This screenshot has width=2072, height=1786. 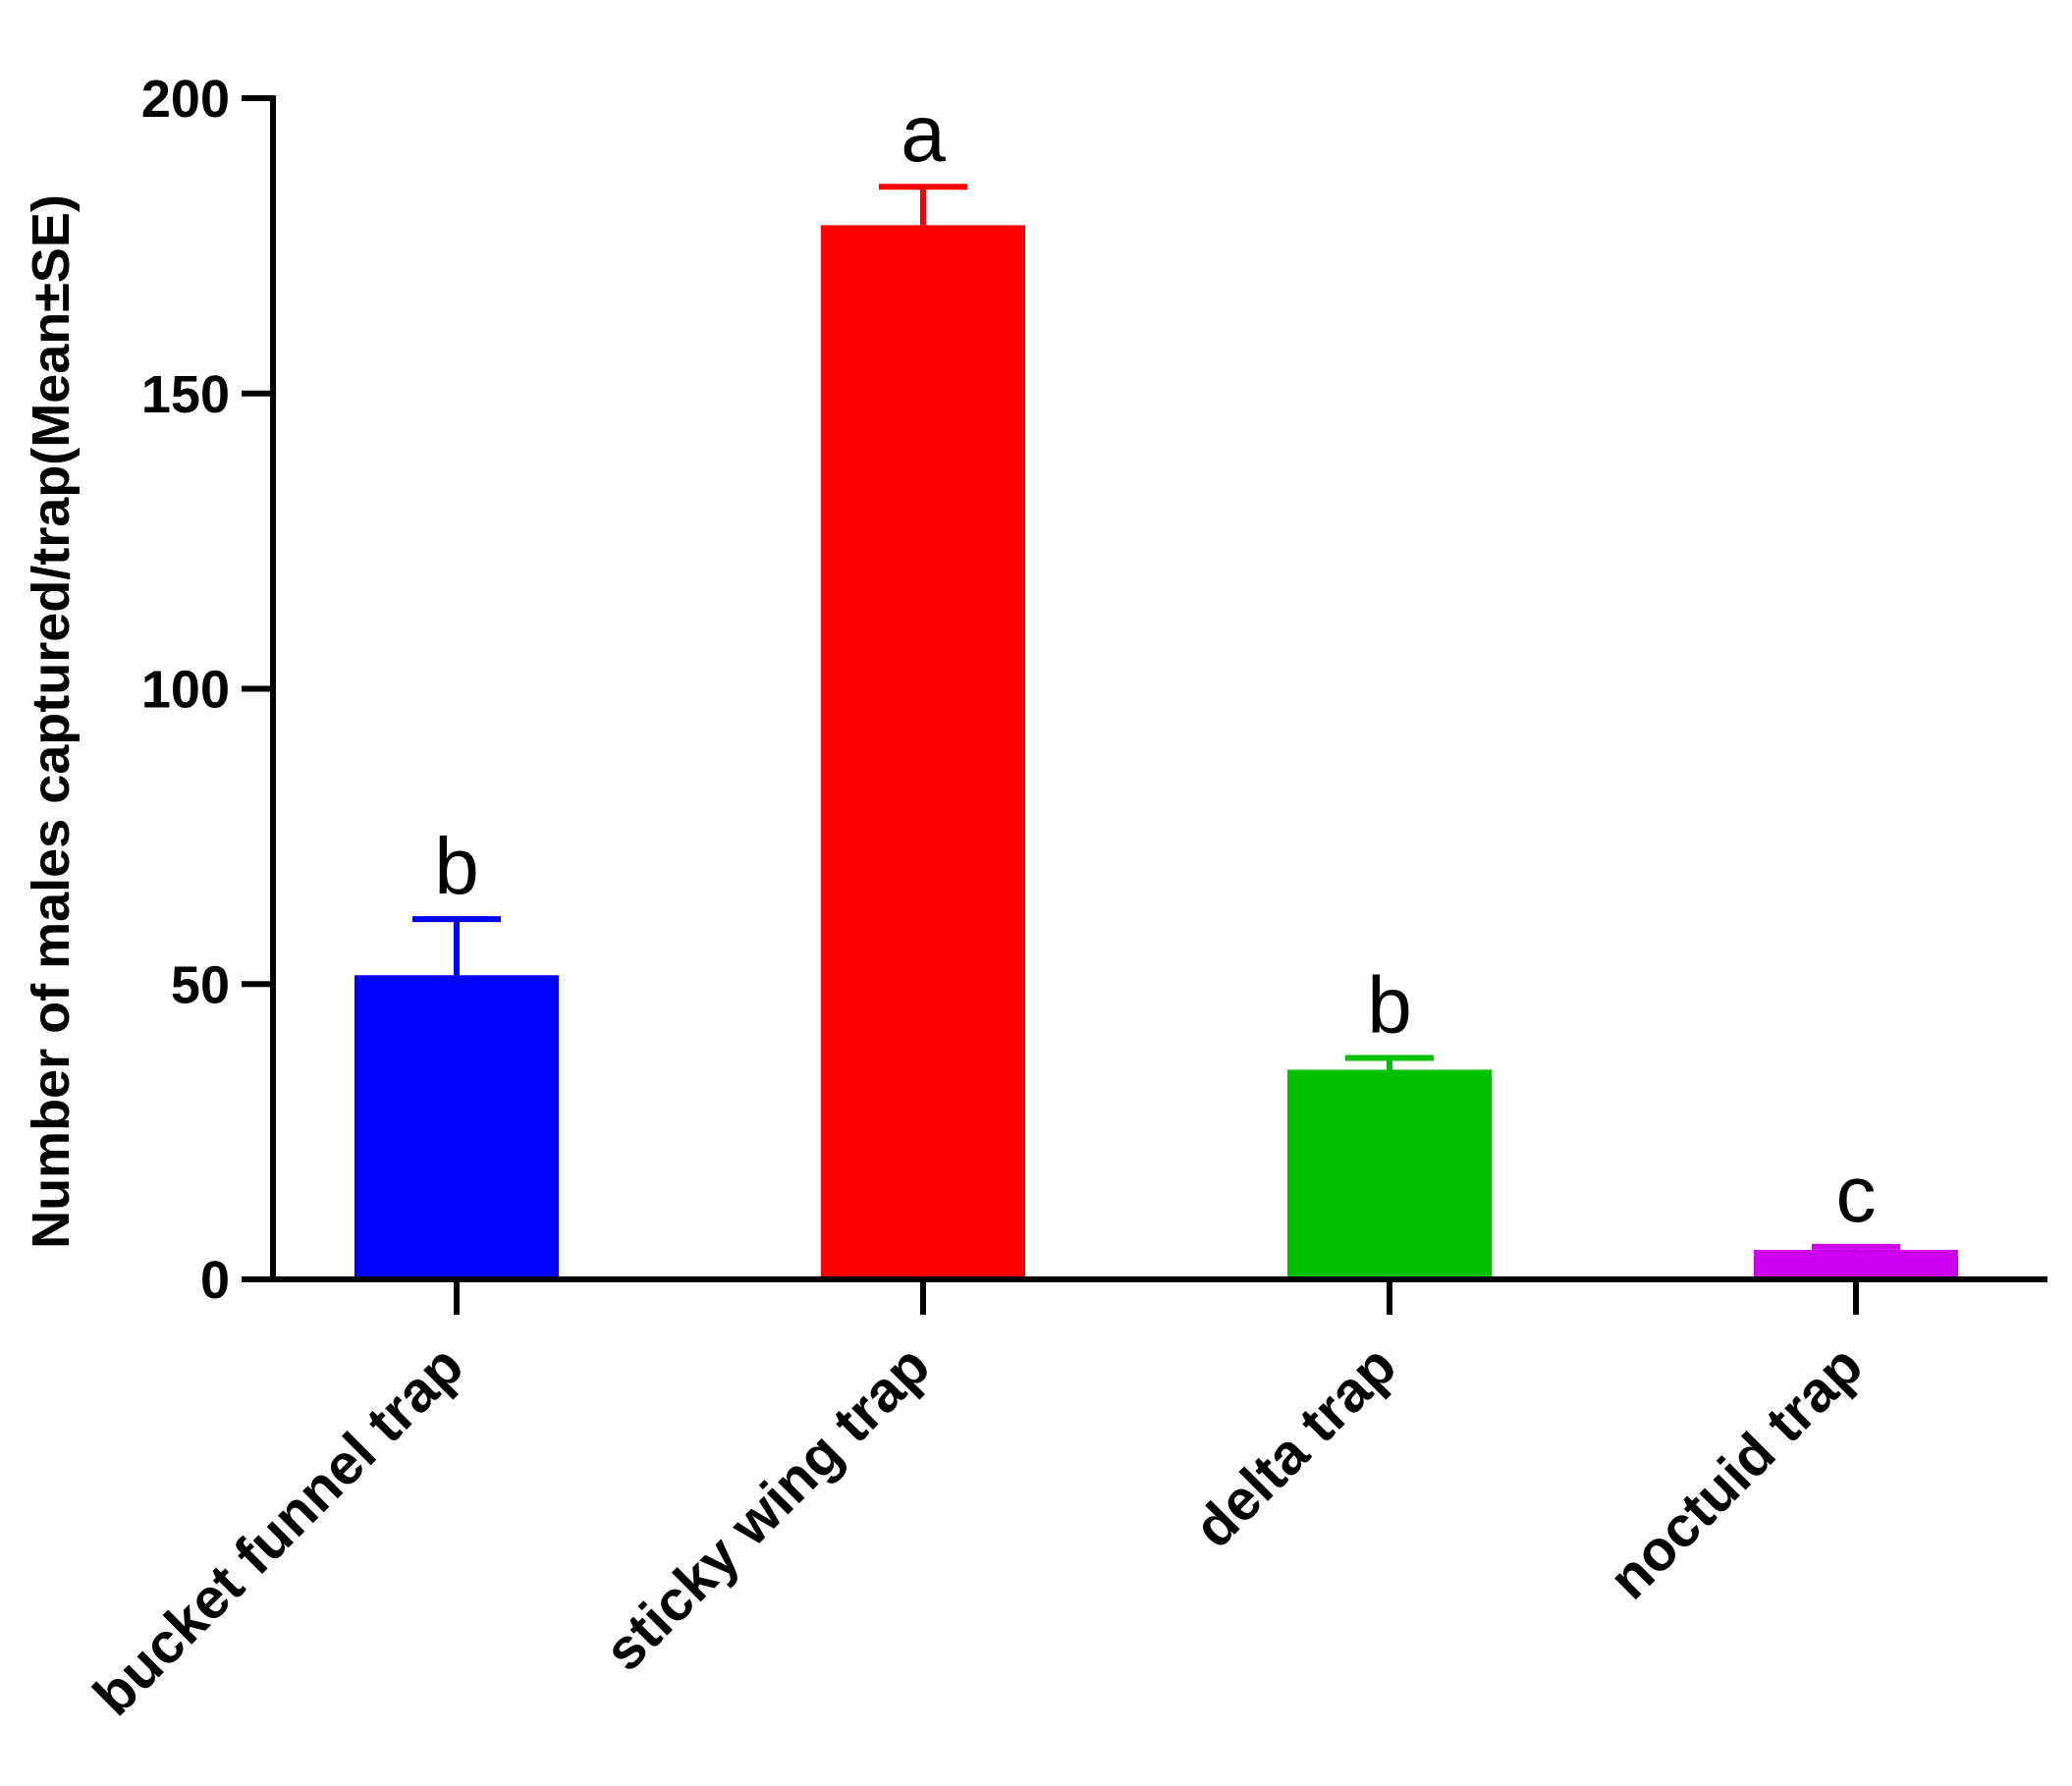 I want to click on x-tick-label-2: delta trap, so click(x=1296, y=1447).